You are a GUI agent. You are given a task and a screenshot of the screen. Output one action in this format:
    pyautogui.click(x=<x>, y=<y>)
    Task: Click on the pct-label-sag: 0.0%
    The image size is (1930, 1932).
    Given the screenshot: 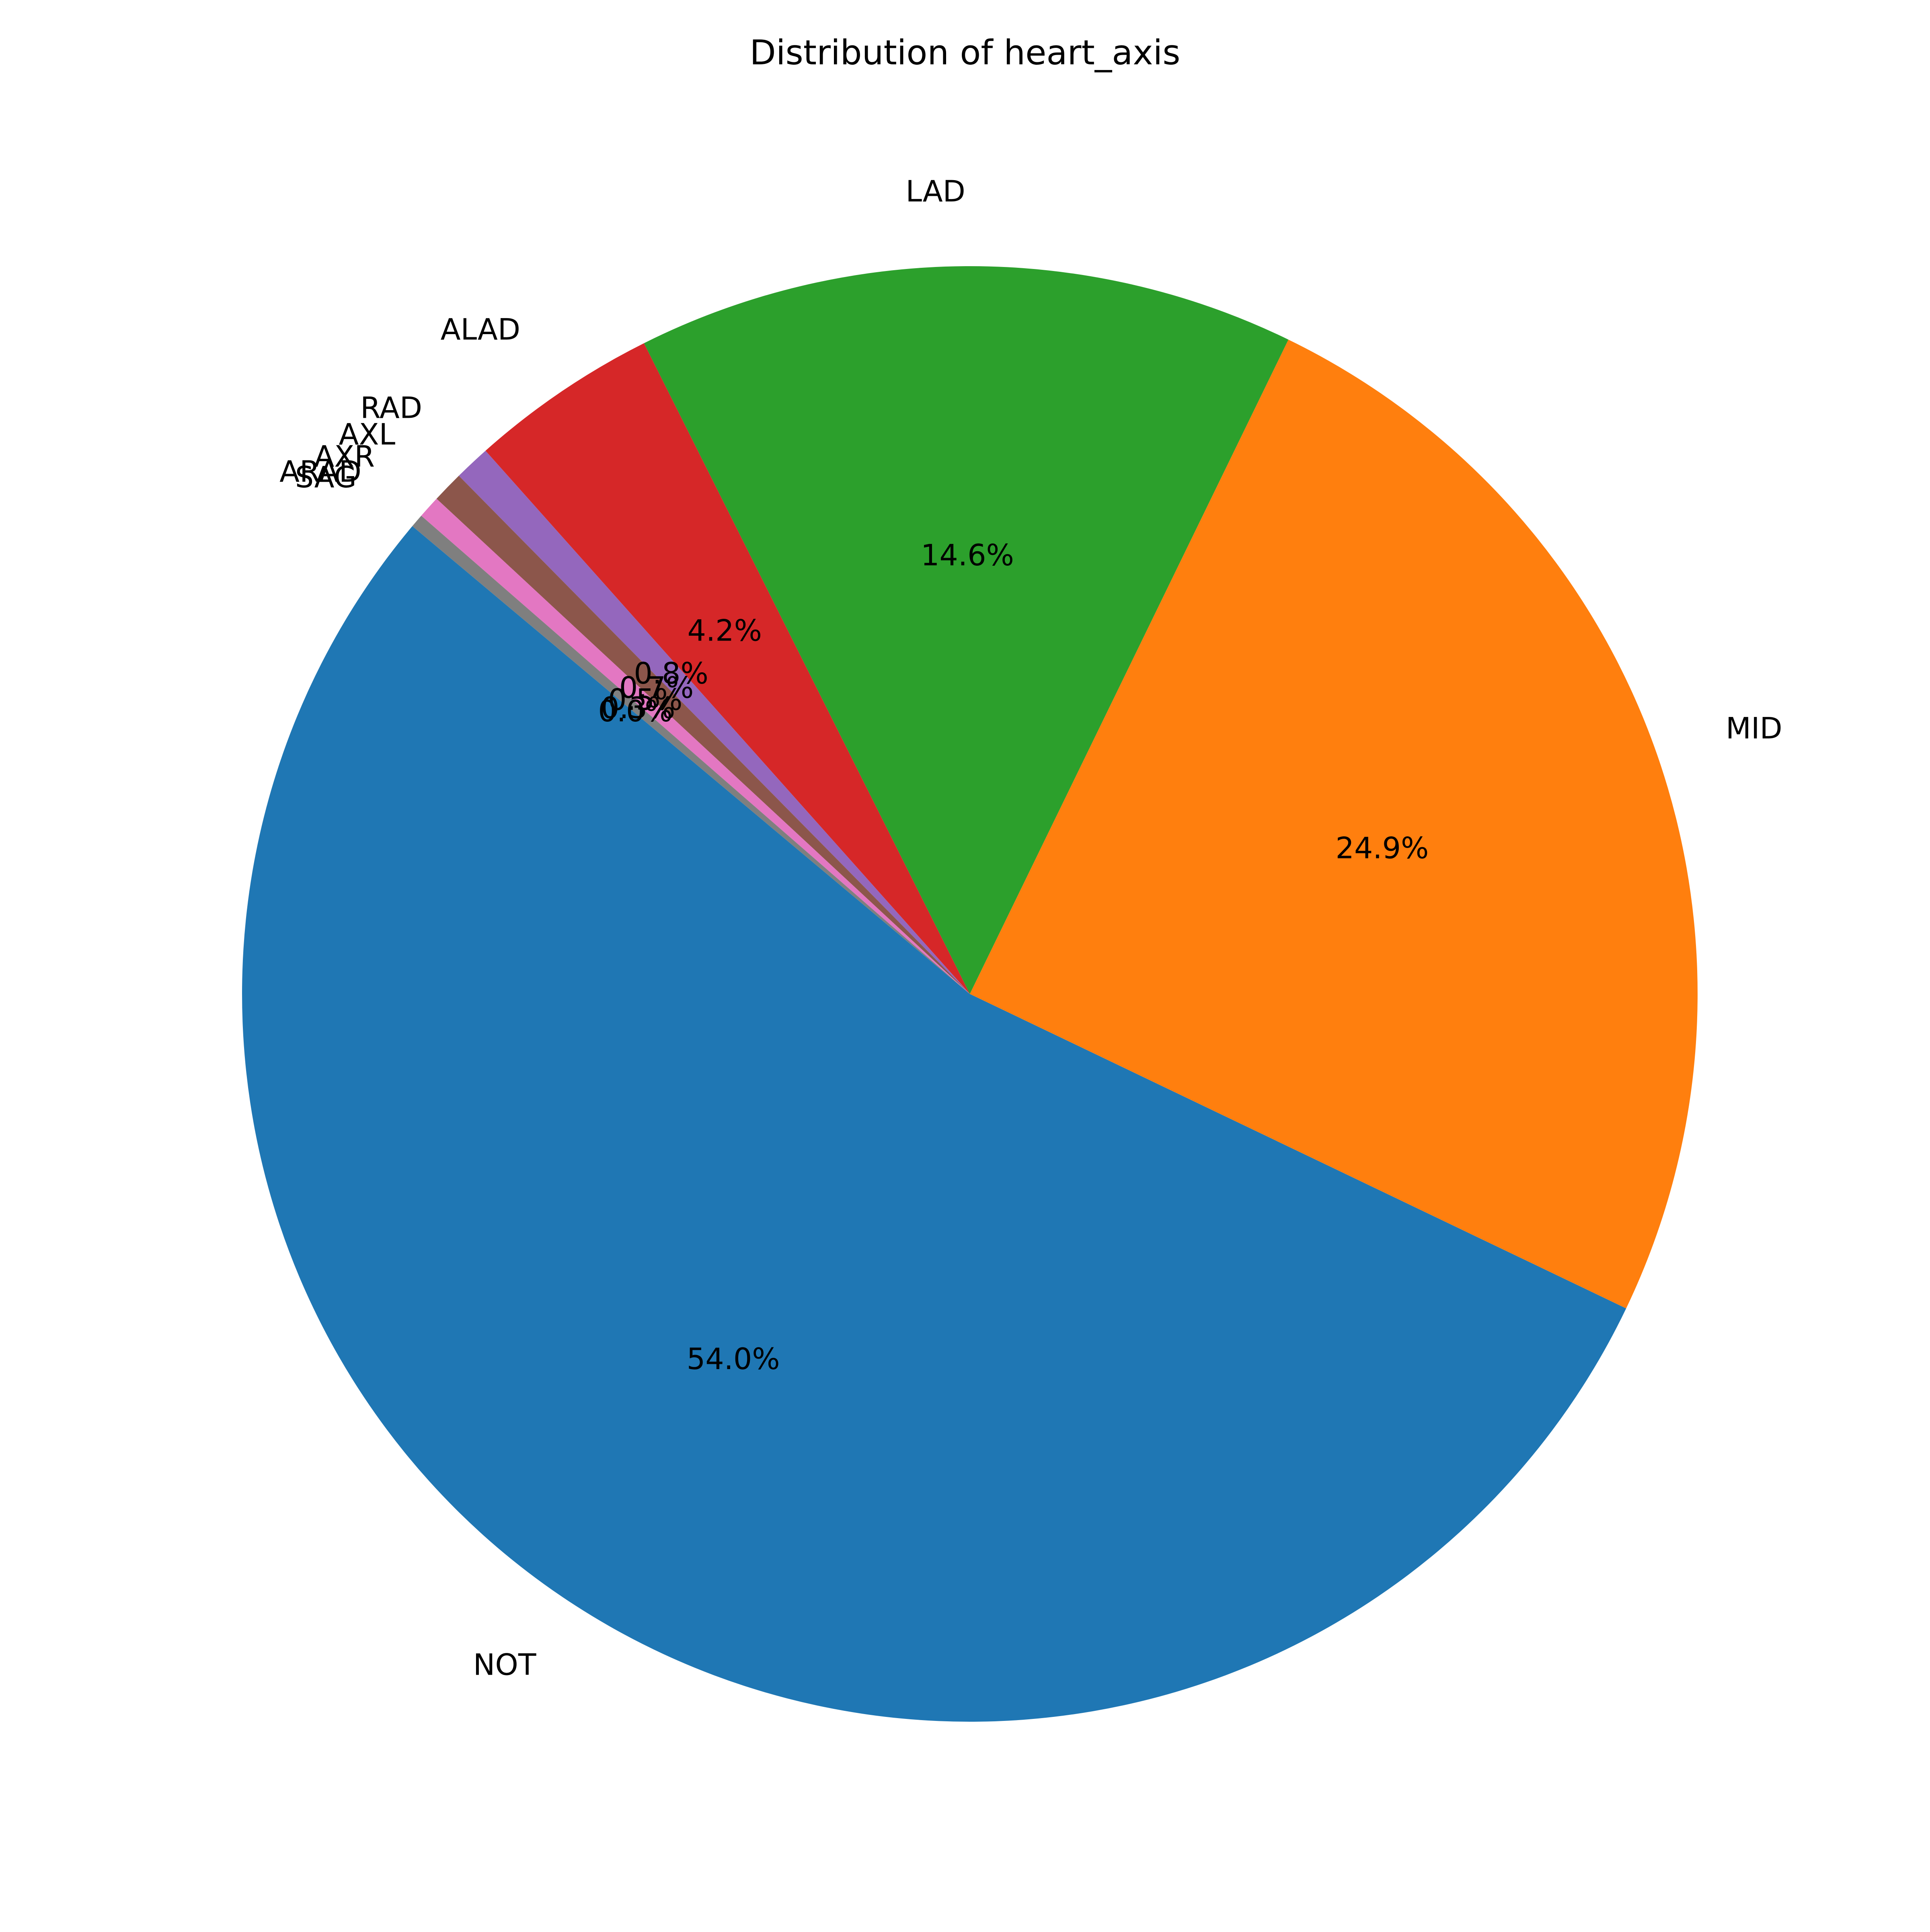 What is the action you would take?
    pyautogui.click(x=635, y=711)
    